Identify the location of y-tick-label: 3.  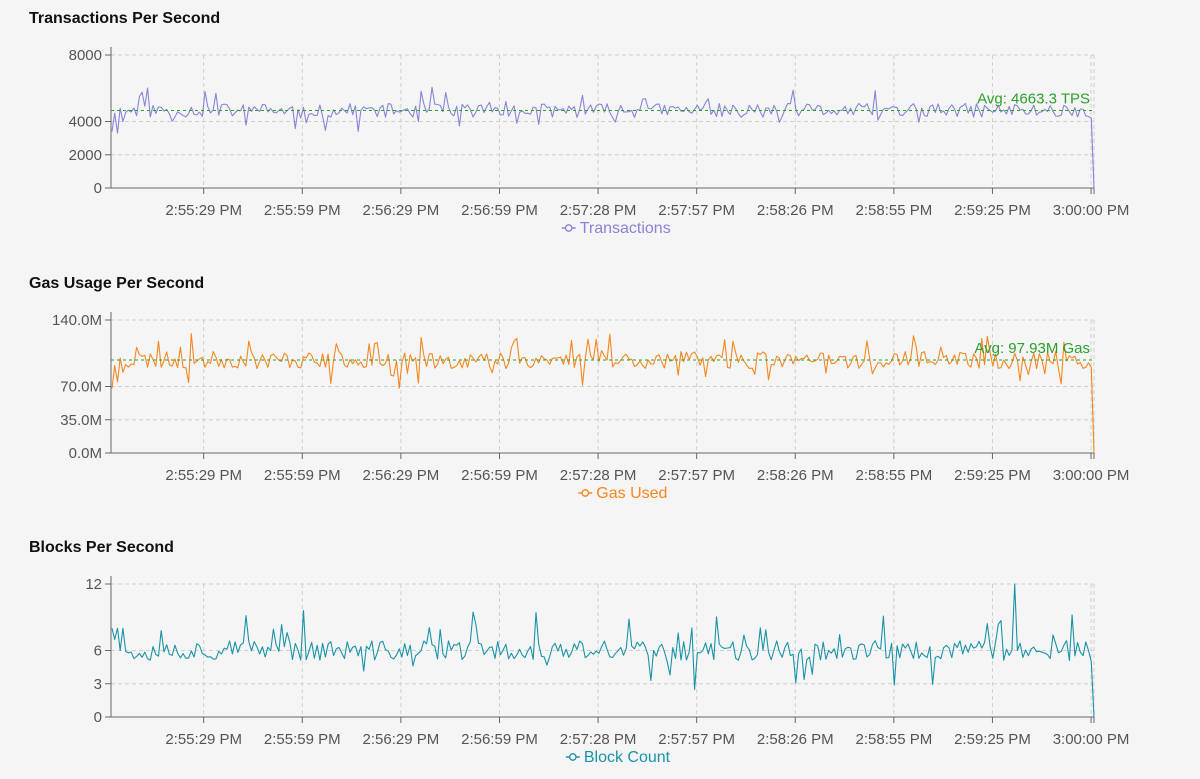
(98, 684).